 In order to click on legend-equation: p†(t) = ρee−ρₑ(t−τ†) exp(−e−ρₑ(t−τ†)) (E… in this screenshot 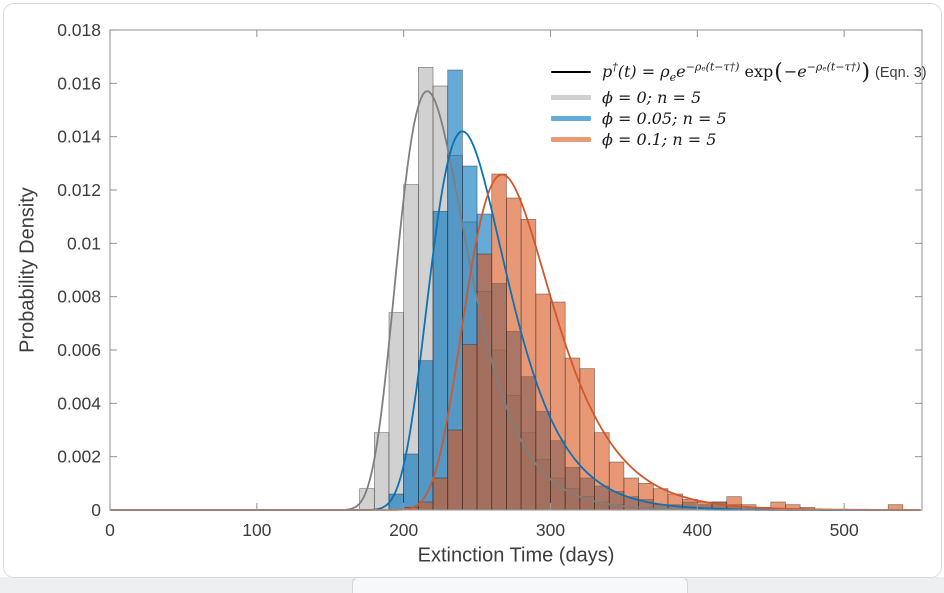, I will do `click(764, 72)`.